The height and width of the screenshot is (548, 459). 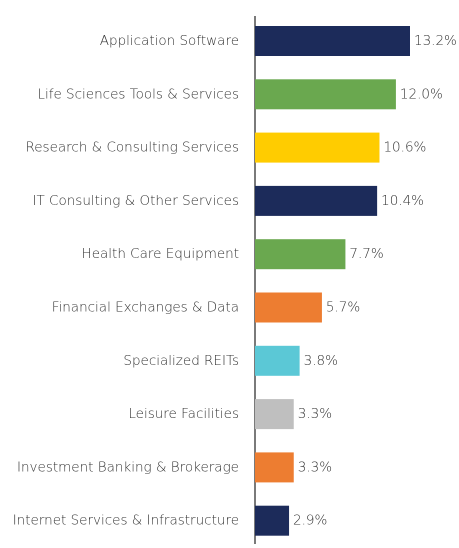 What do you see at coordinates (435, 41) in the screenshot?
I see `value-label: 13.2%` at bounding box center [435, 41].